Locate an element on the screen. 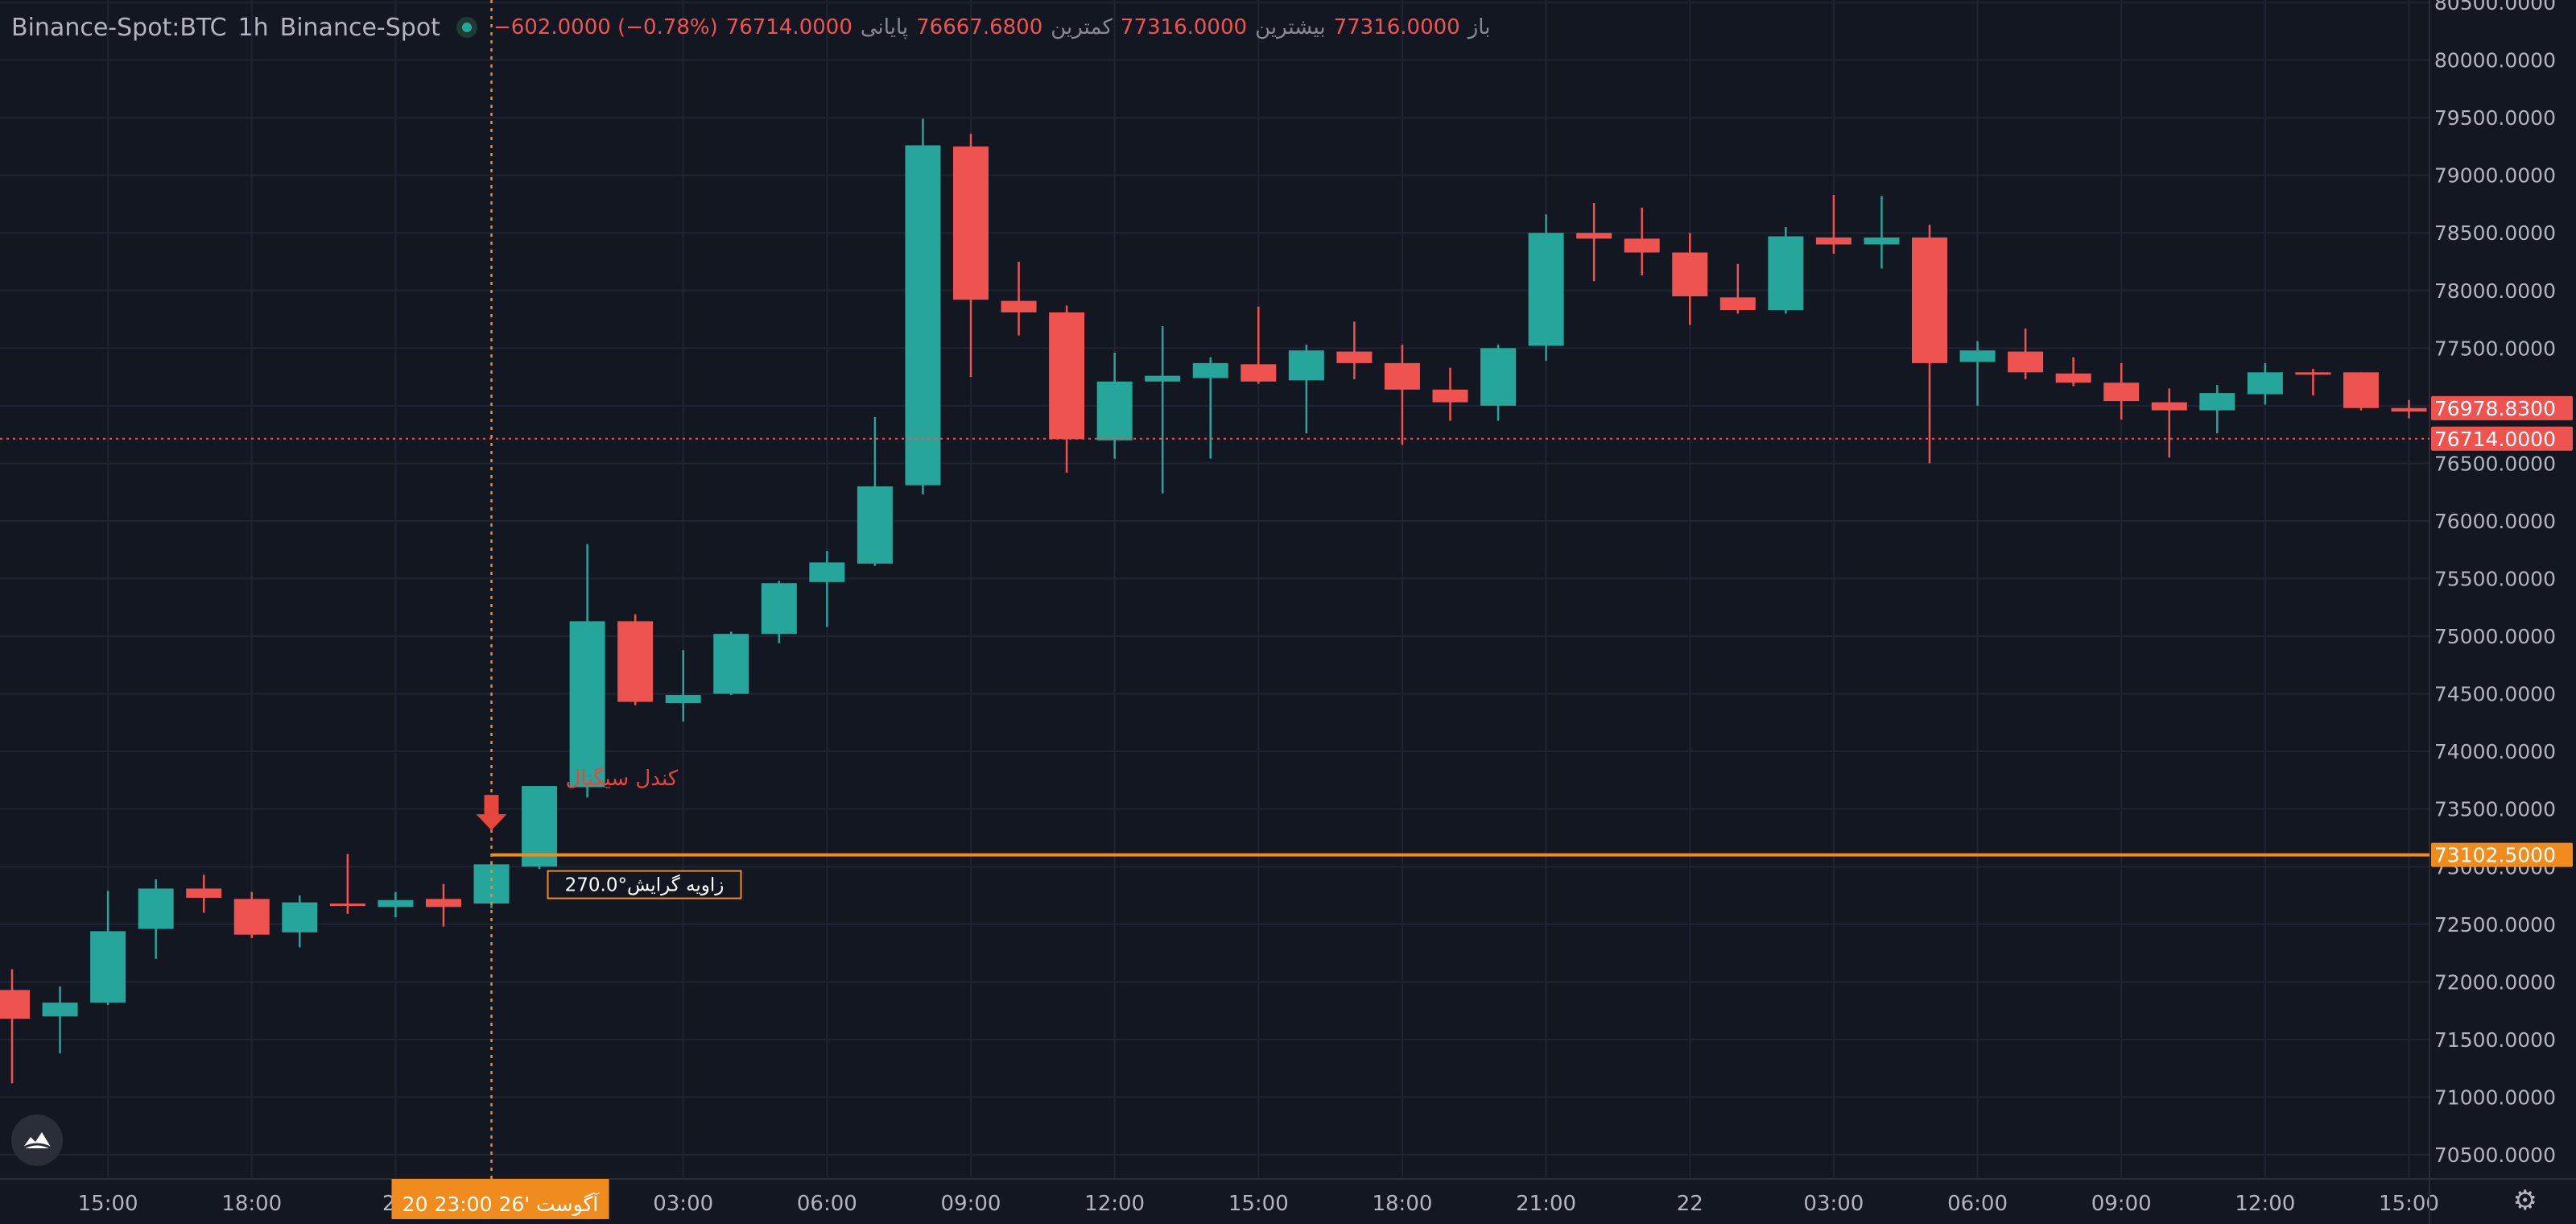  price-label: 73102.5000 is located at coordinates (2495, 855).